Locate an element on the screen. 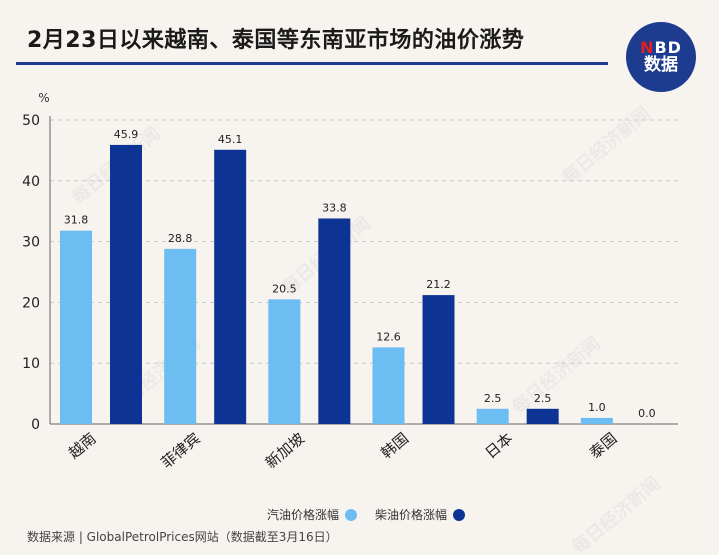 Image resolution: width=719 pixels, height=555 pixels. y-tick-label: 50 is located at coordinates (31, 121).